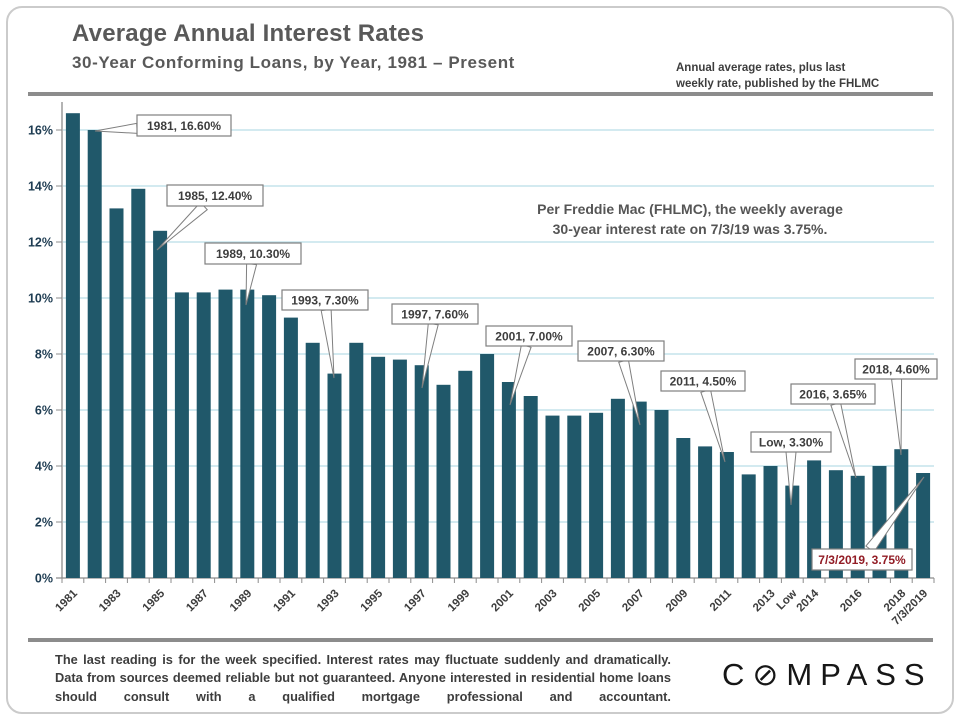 This screenshot has height=720, width=960. I want to click on bar-1997, so click(421, 471).